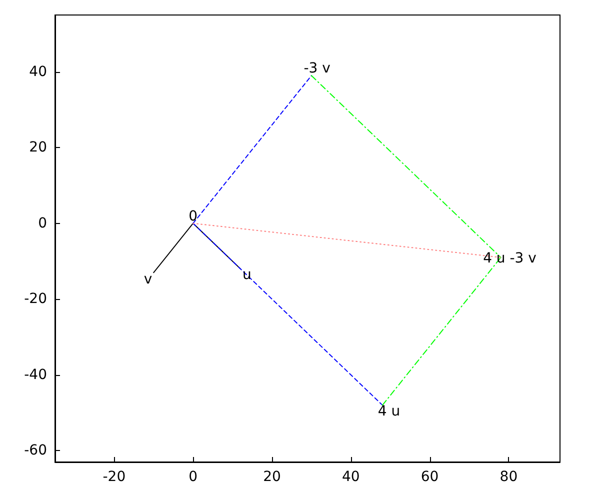 The height and width of the screenshot is (500, 600). What do you see at coordinates (38, 148) in the screenshot?
I see `y-tick-label: 20` at bounding box center [38, 148].